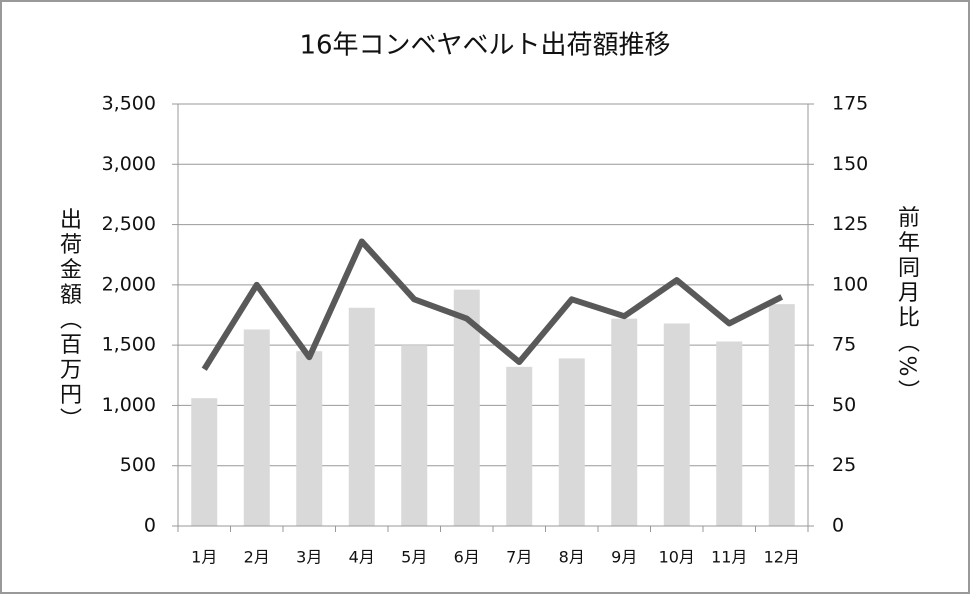 The height and width of the screenshot is (594, 970). What do you see at coordinates (844, 465) in the screenshot?
I see `y2-tick-label: 25` at bounding box center [844, 465].